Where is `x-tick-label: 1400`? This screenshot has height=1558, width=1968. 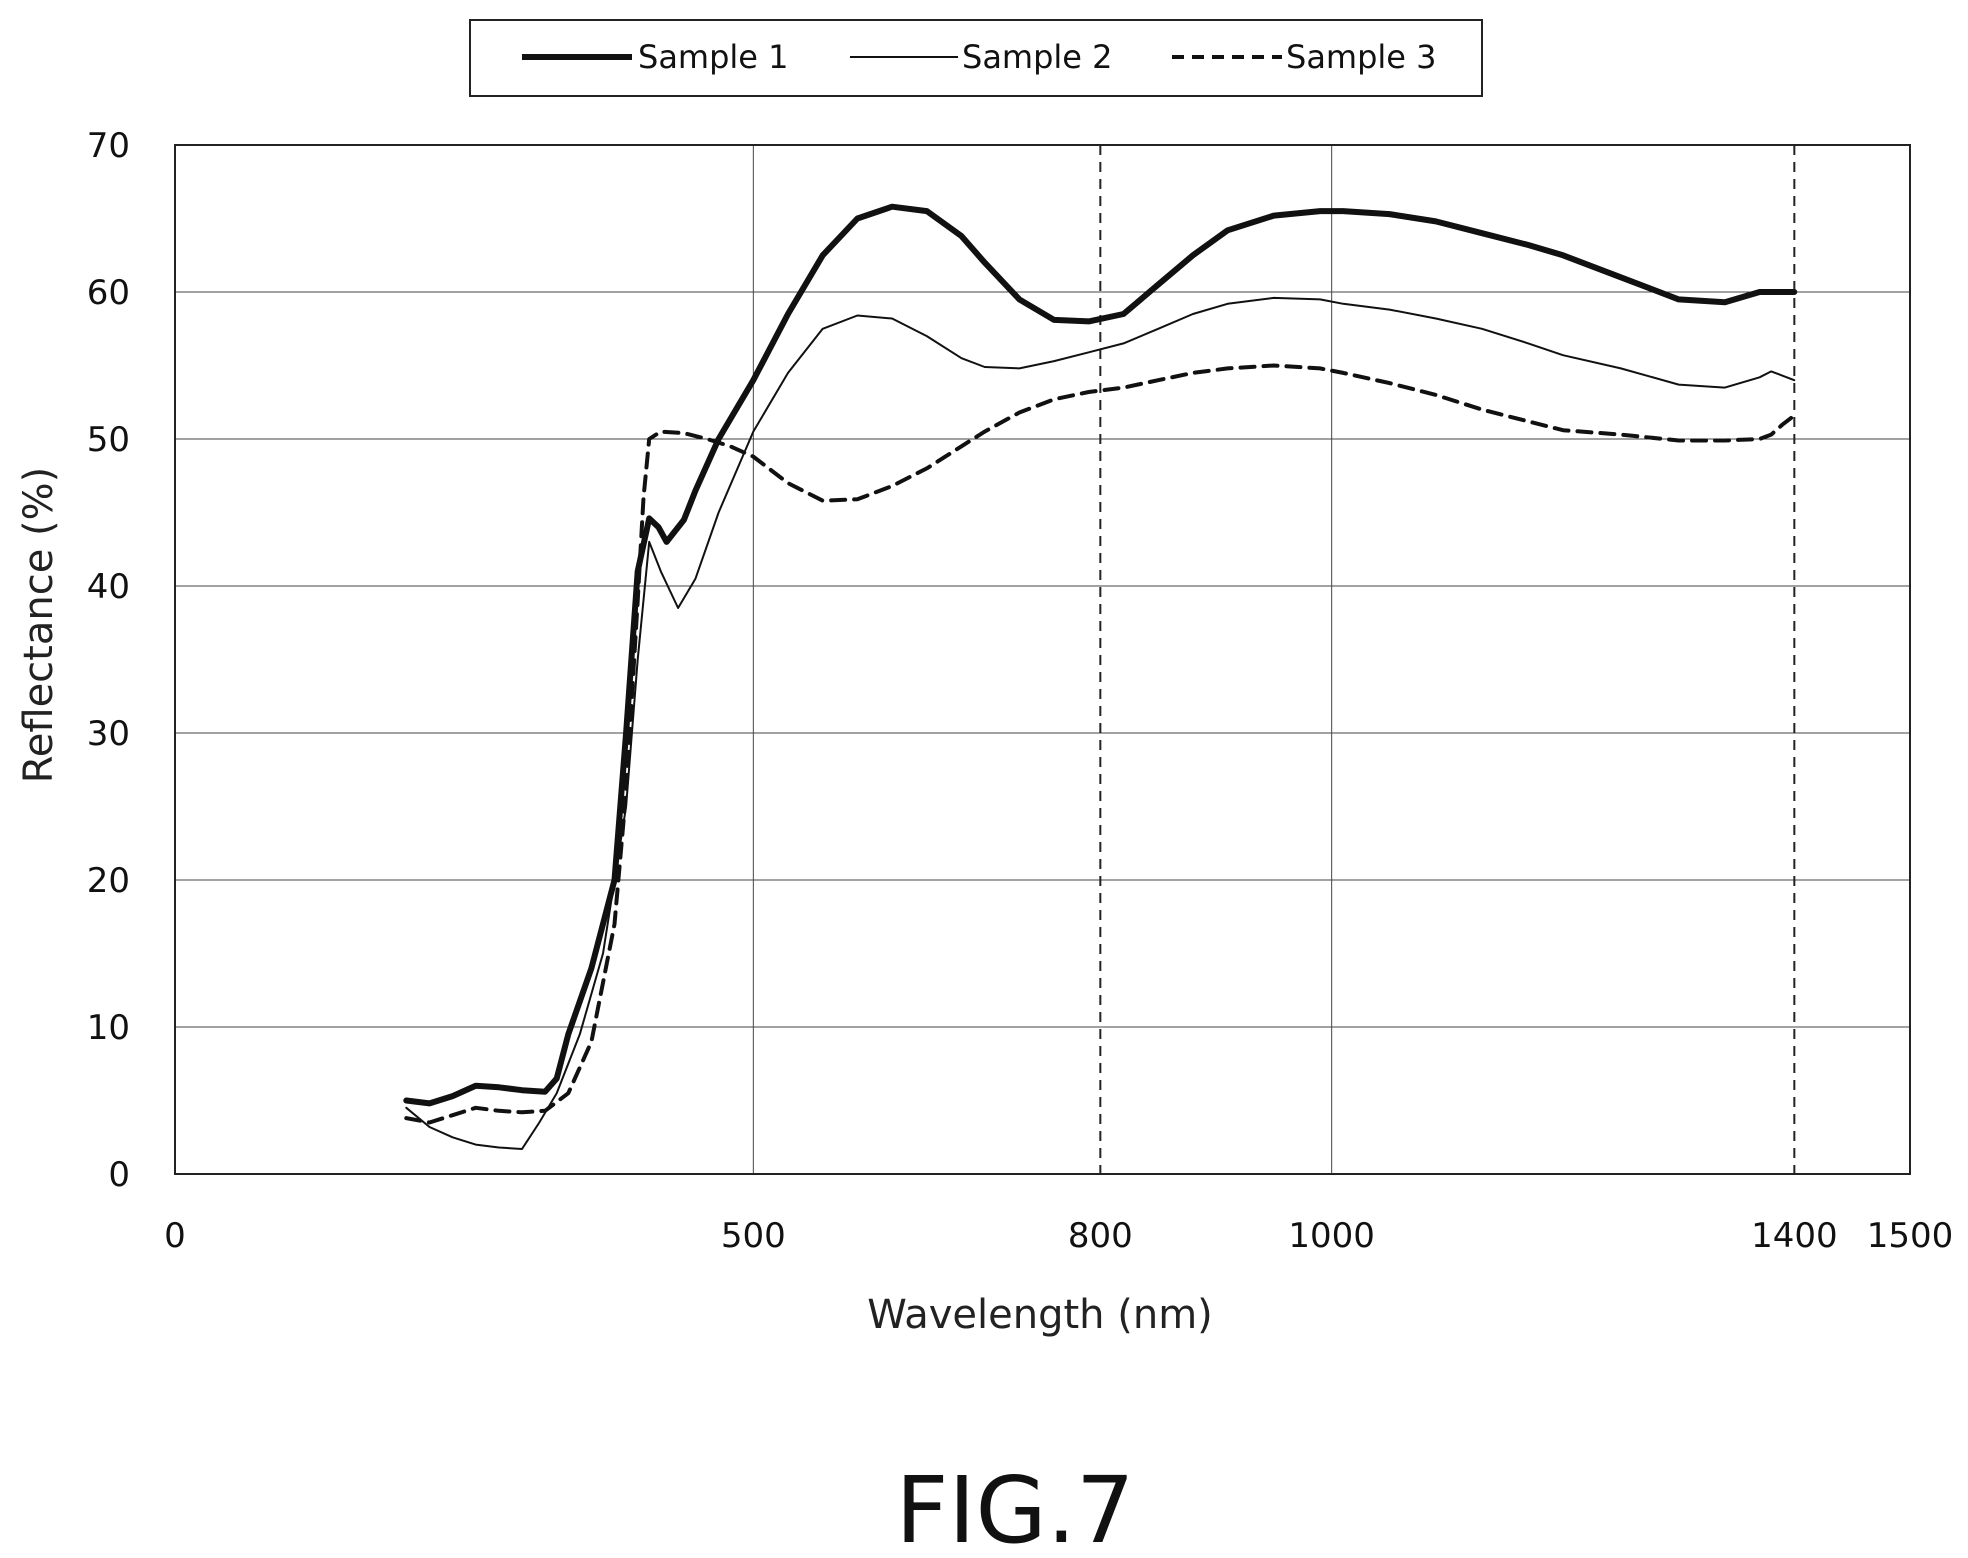 x-tick-label: 1400 is located at coordinates (1794, 1236).